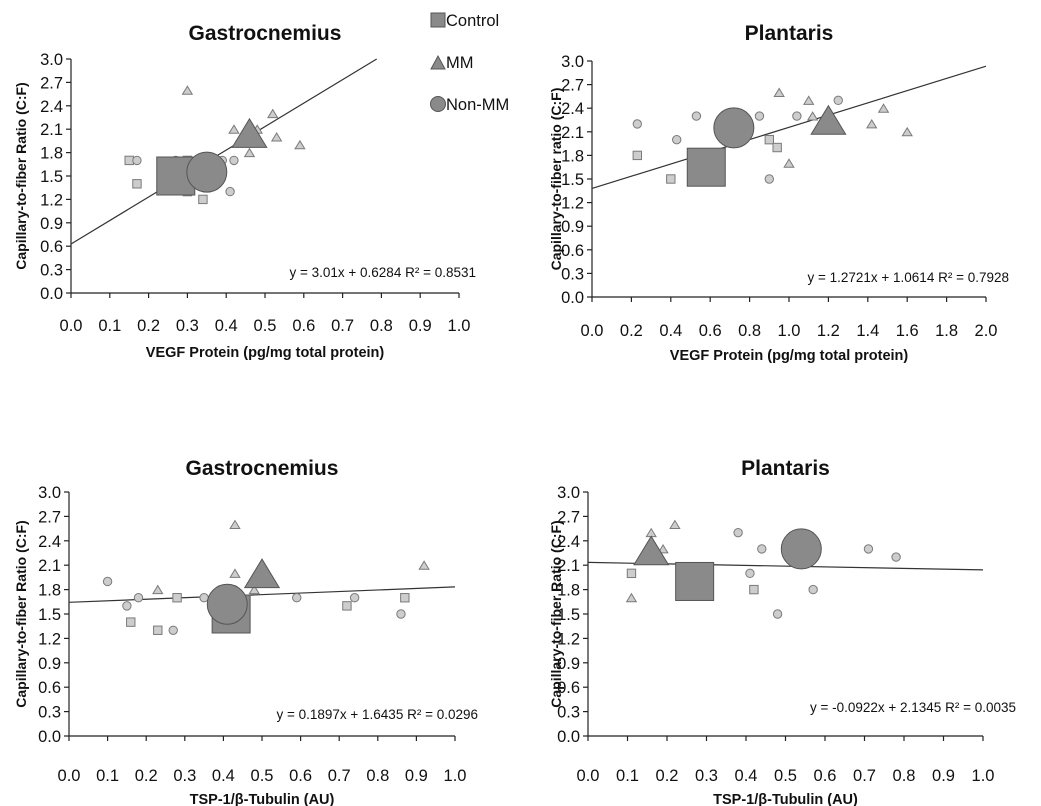 Image resolution: width=1041 pixels, height=806 pixels. What do you see at coordinates (986, 331) in the screenshot?
I see `x-tick-label: 2.0` at bounding box center [986, 331].